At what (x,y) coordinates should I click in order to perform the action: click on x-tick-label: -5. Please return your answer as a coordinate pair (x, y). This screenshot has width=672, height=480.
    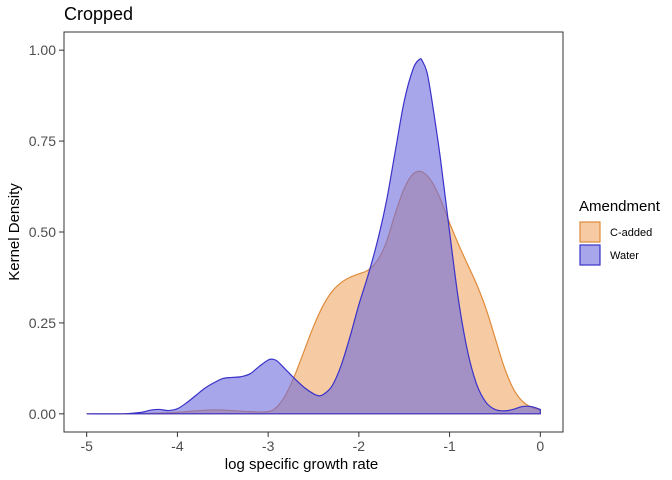
    Looking at the image, I should click on (86, 446).